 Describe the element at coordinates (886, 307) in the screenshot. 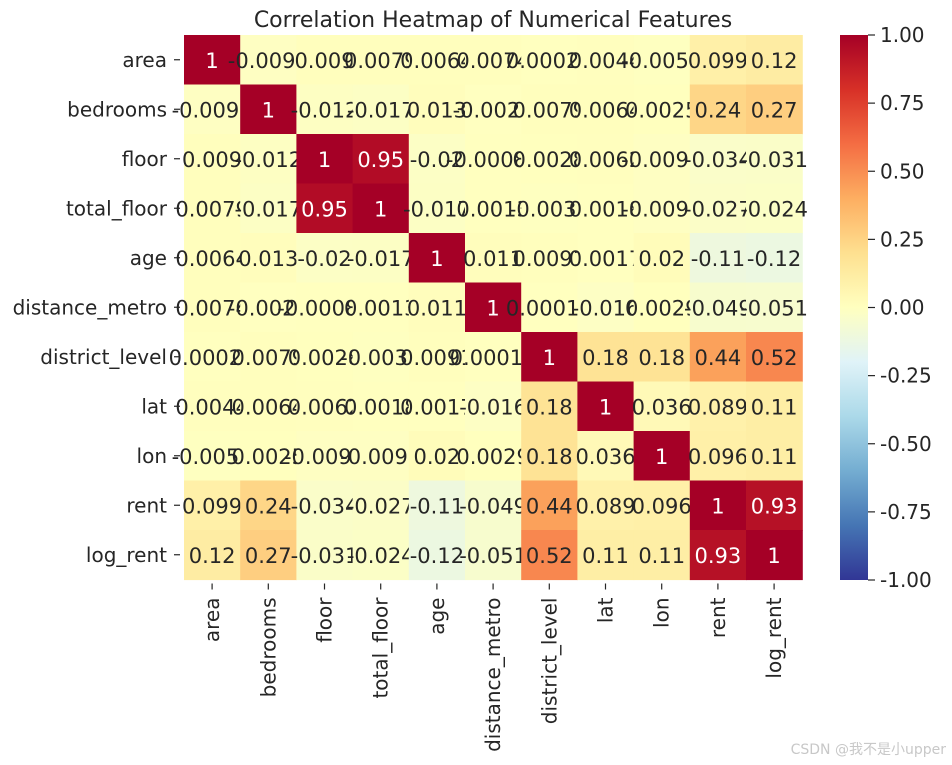

I see `colorbar: -1.00 -0.75 -0.50 -0.25 0.00 0.25 0.50 0.75 1.00` at that location.